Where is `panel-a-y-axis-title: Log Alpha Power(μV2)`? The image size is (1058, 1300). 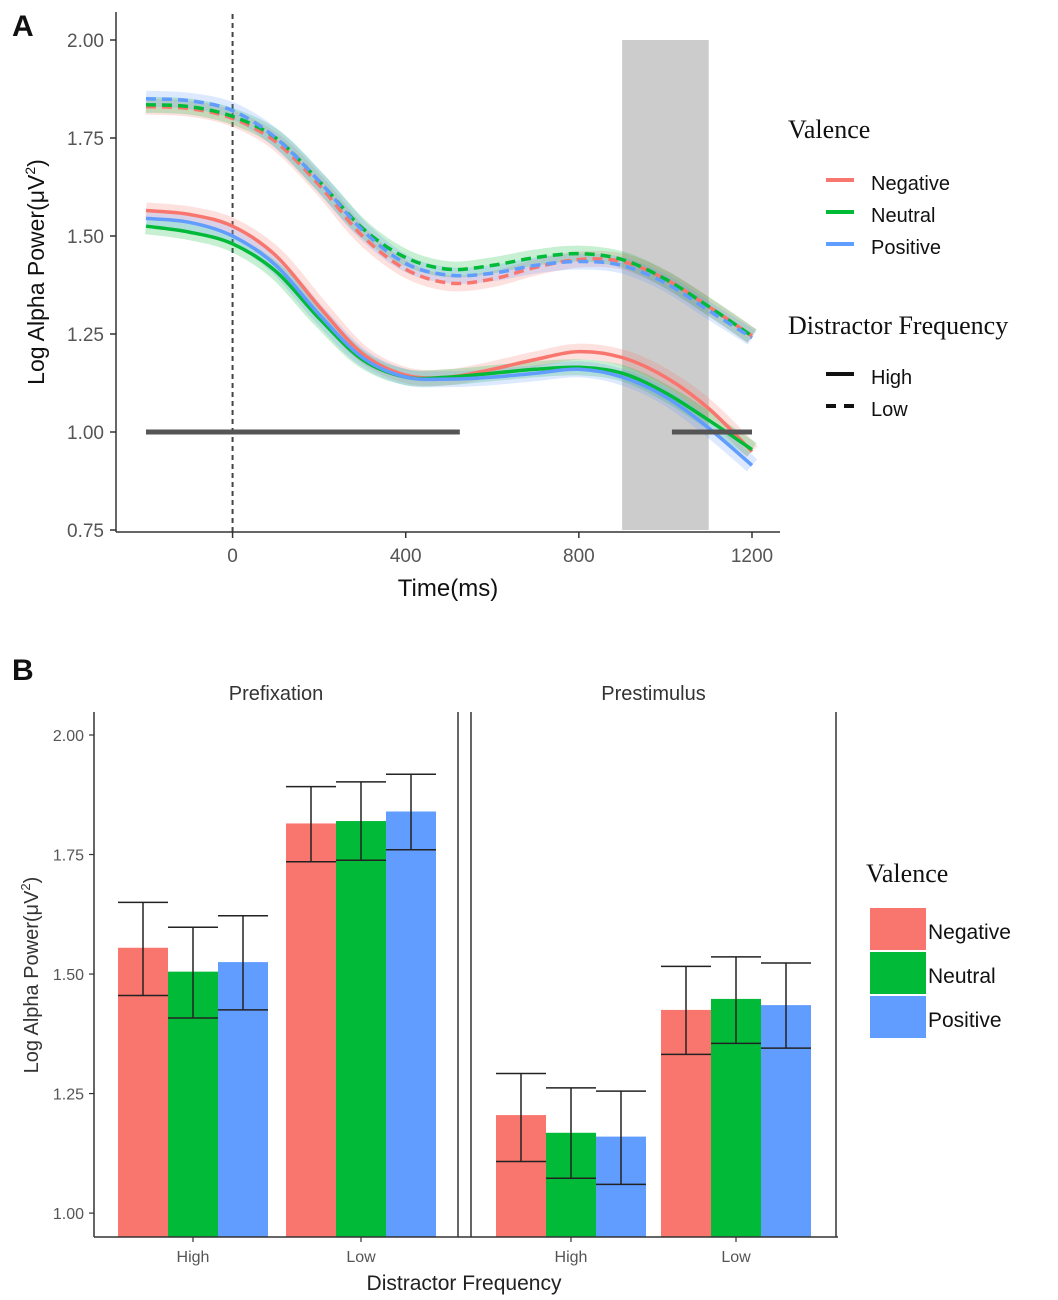
panel-a-y-axis-title: Log Alpha Power(μV2) is located at coordinates (35, 272).